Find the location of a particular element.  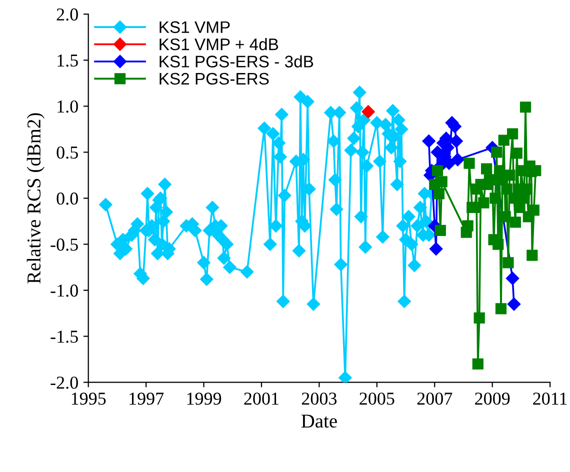

x-tick-label: 2011 is located at coordinates (550, 398).